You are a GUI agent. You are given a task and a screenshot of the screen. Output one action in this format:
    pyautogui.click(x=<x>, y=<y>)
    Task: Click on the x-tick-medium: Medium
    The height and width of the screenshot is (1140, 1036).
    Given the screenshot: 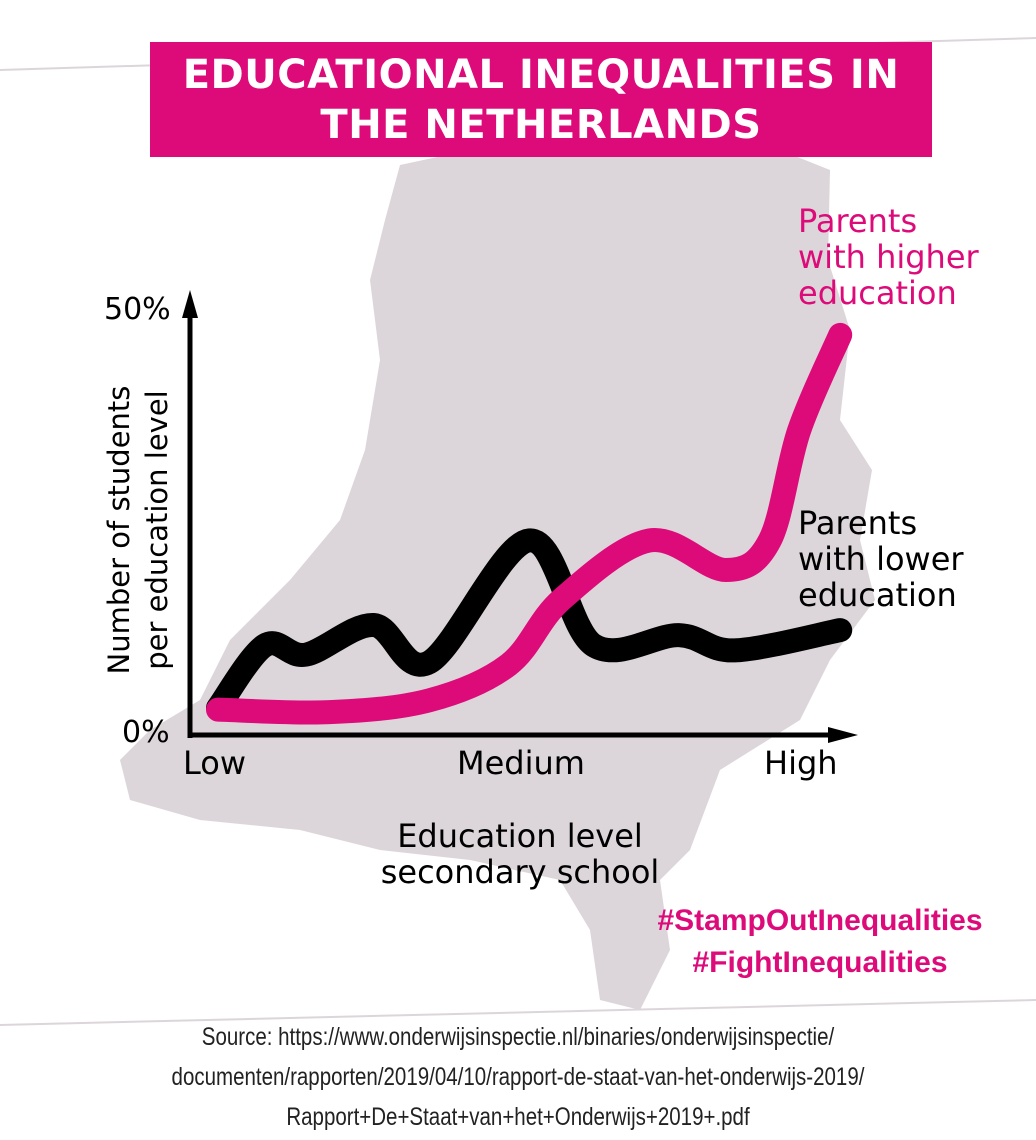 What is the action you would take?
    pyautogui.click(x=521, y=763)
    